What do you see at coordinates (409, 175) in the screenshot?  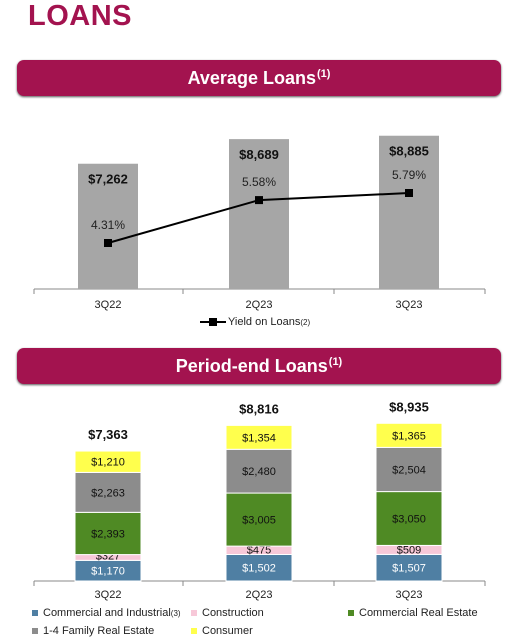 I see `yield-point-label: 5.79%` at bounding box center [409, 175].